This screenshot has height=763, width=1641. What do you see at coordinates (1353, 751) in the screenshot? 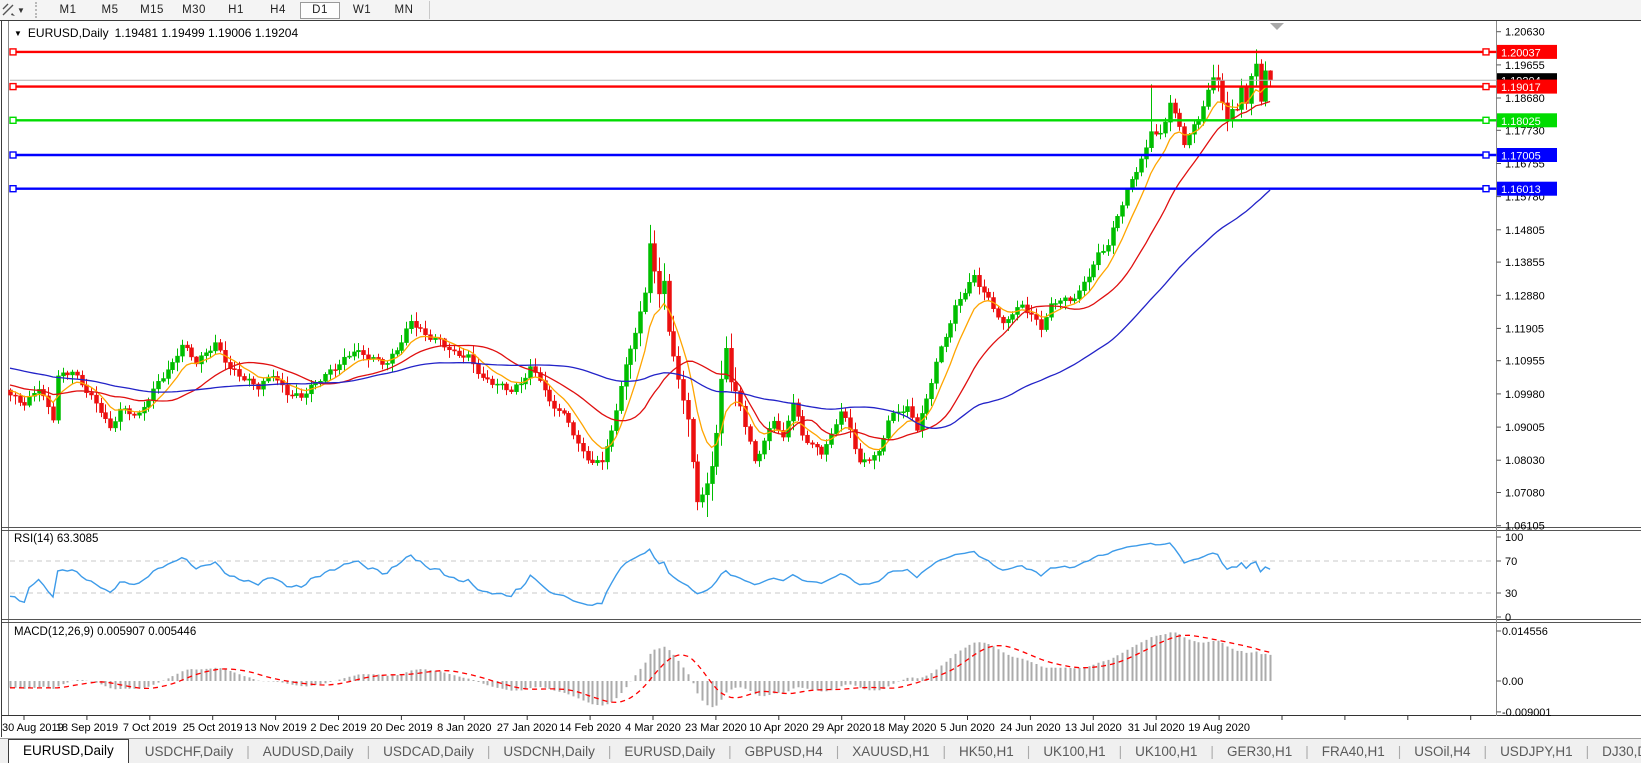
I see `tab-fra40-h1: FRA40,H1` at bounding box center [1353, 751].